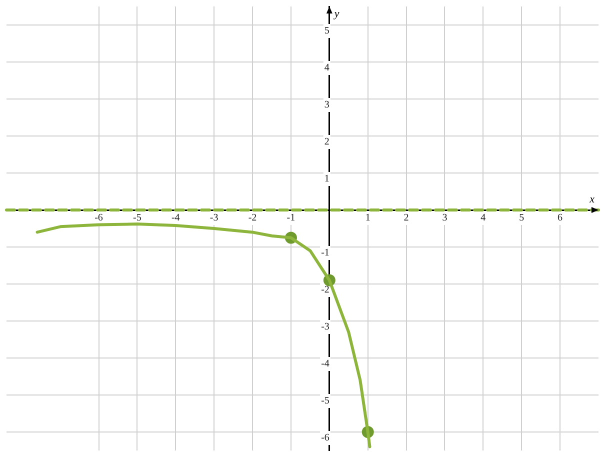 This screenshot has height=457, width=605. I want to click on x-tick-label: -6, so click(98, 218).